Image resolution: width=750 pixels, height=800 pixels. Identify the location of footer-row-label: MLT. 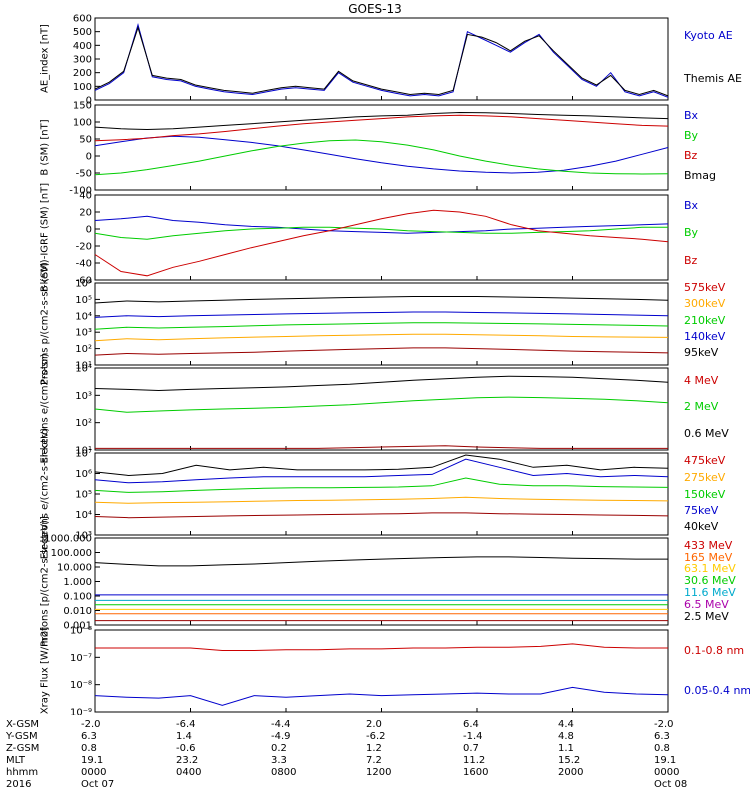
(15, 760).